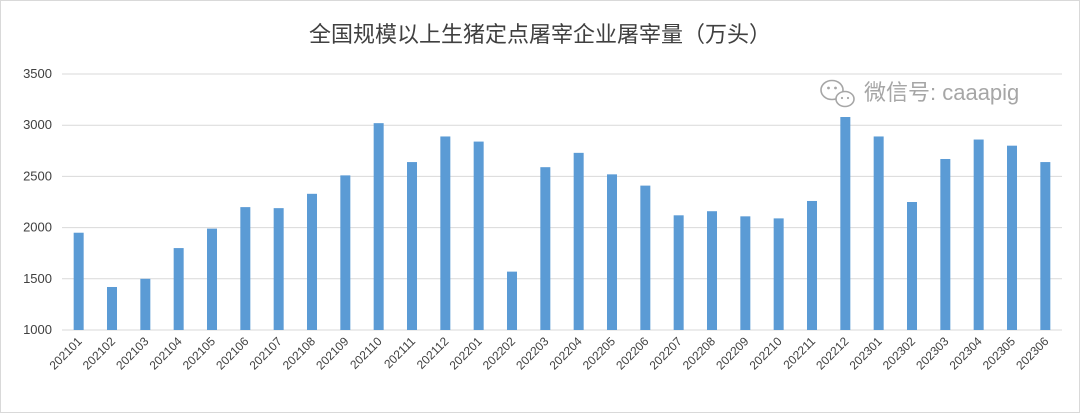 The height and width of the screenshot is (413, 1080). Describe the element at coordinates (299, 353) in the screenshot. I see `x-tick-label: 202108` at that location.